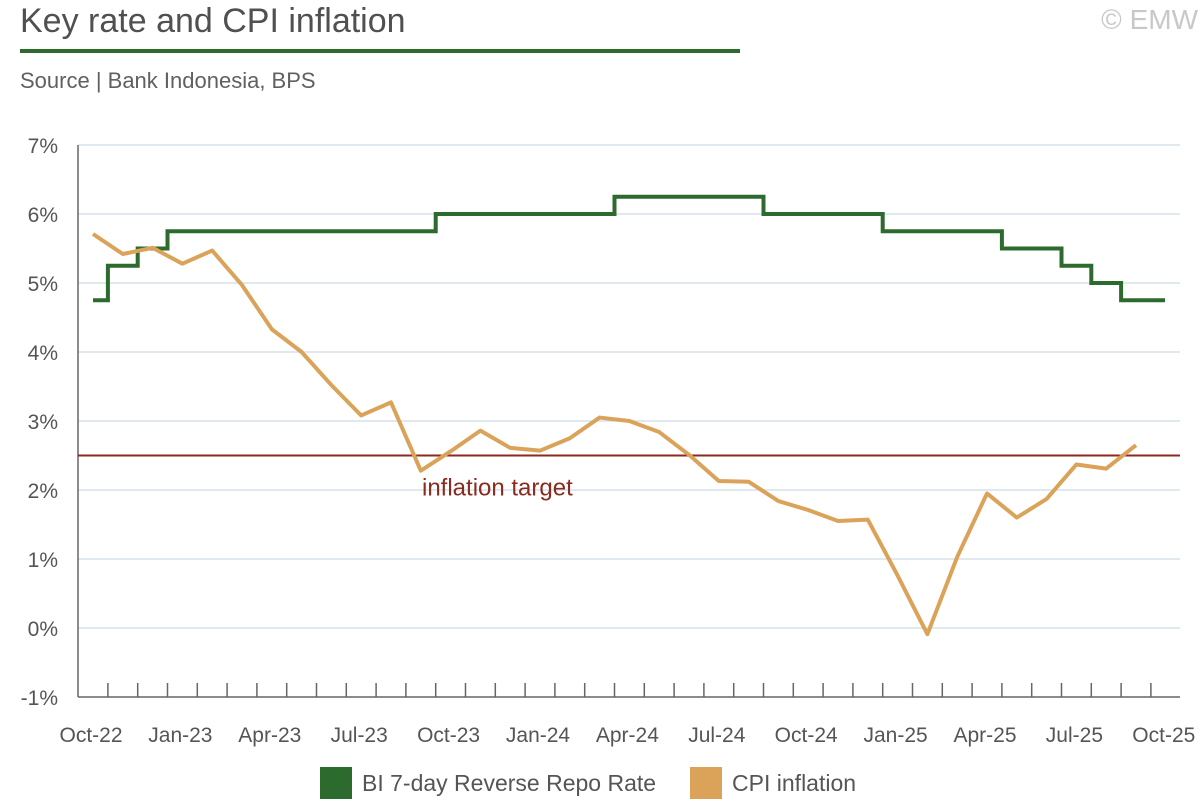 This screenshot has height=800, width=1200. Describe the element at coordinates (43, 353) in the screenshot. I see `y-tick-label: 4%` at that location.